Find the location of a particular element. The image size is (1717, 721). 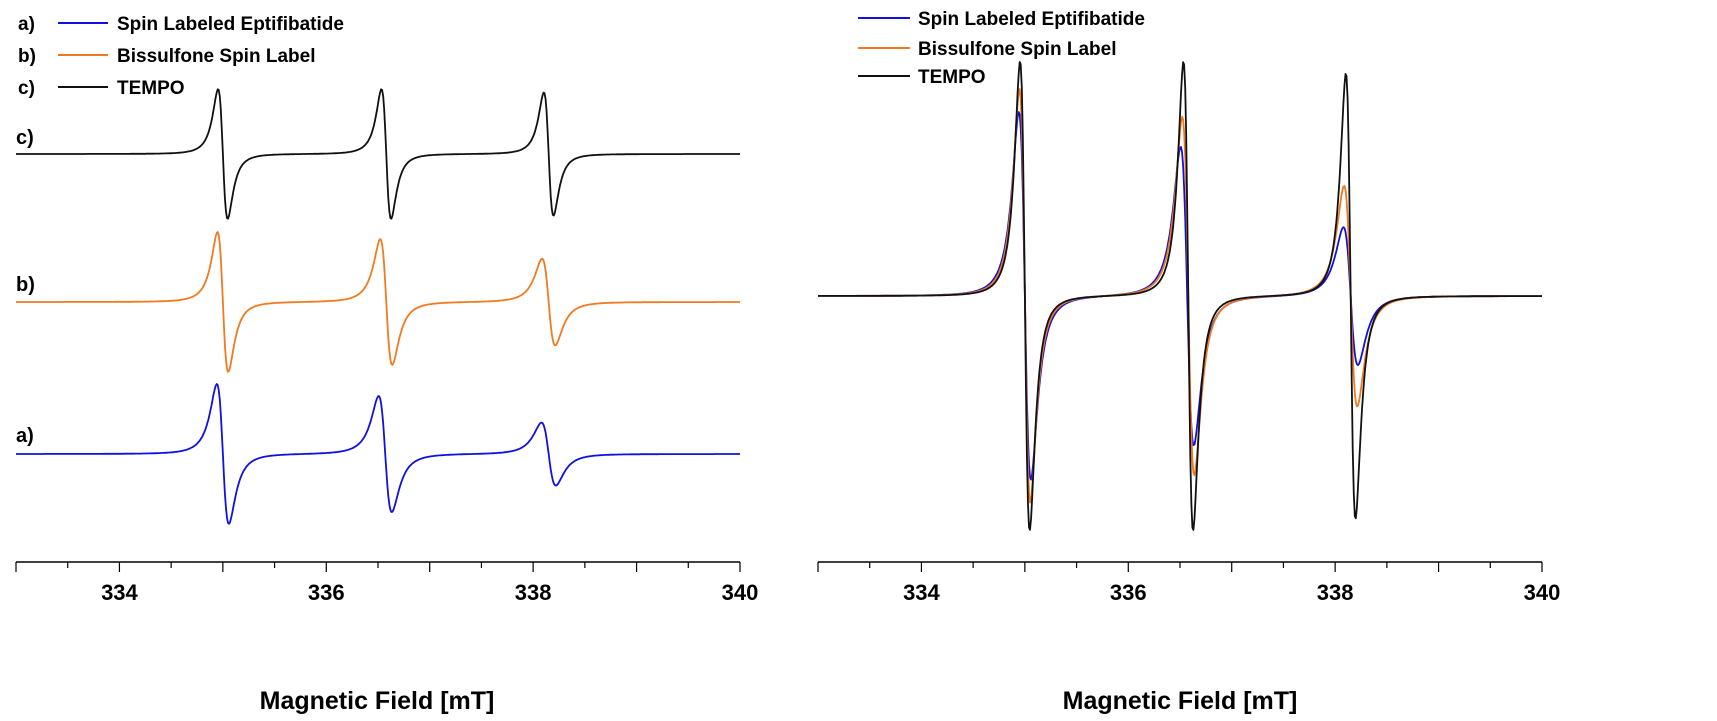

right-legend-entry-tempo: TEMPO is located at coordinates (922, 77).